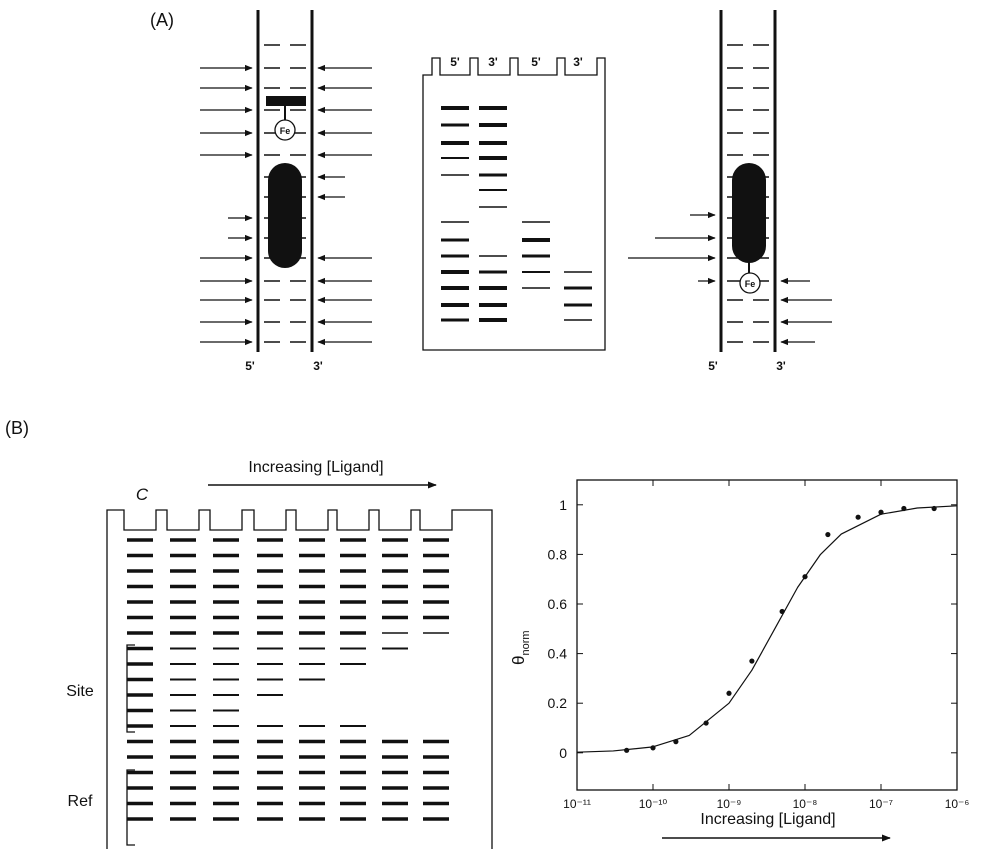  I want to click on lane-label: 5', so click(455, 62).